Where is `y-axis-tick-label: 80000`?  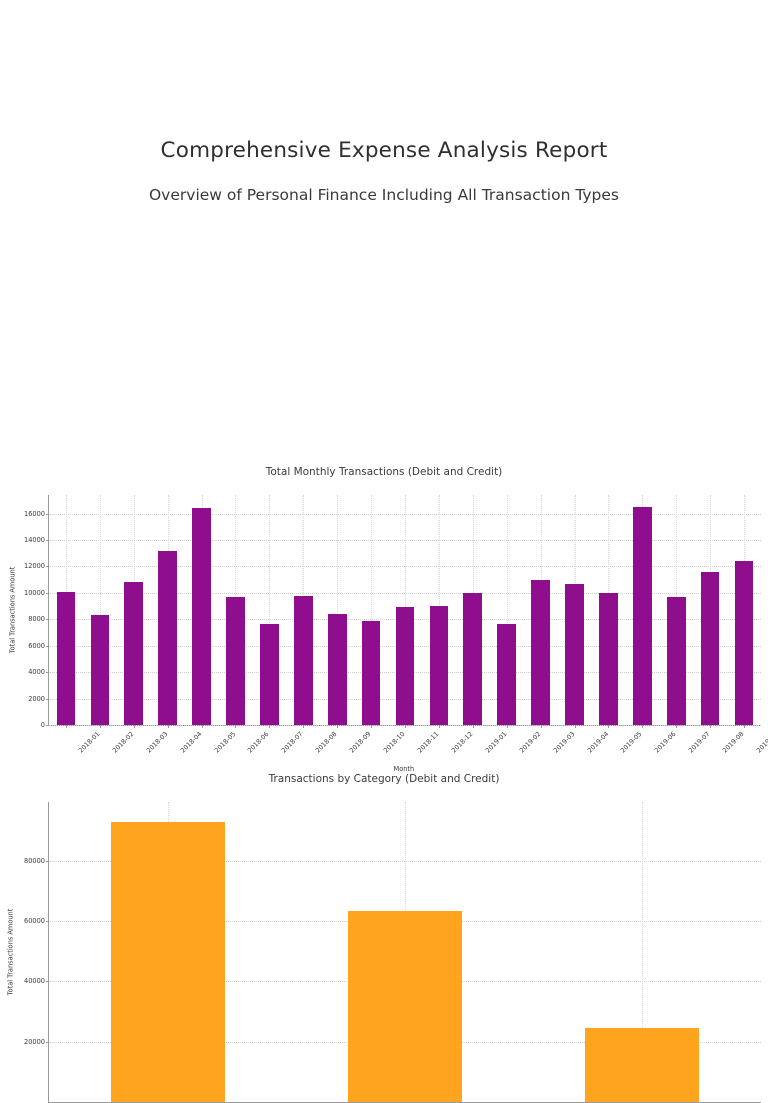 y-axis-tick-label: 80000 is located at coordinates (34, 860).